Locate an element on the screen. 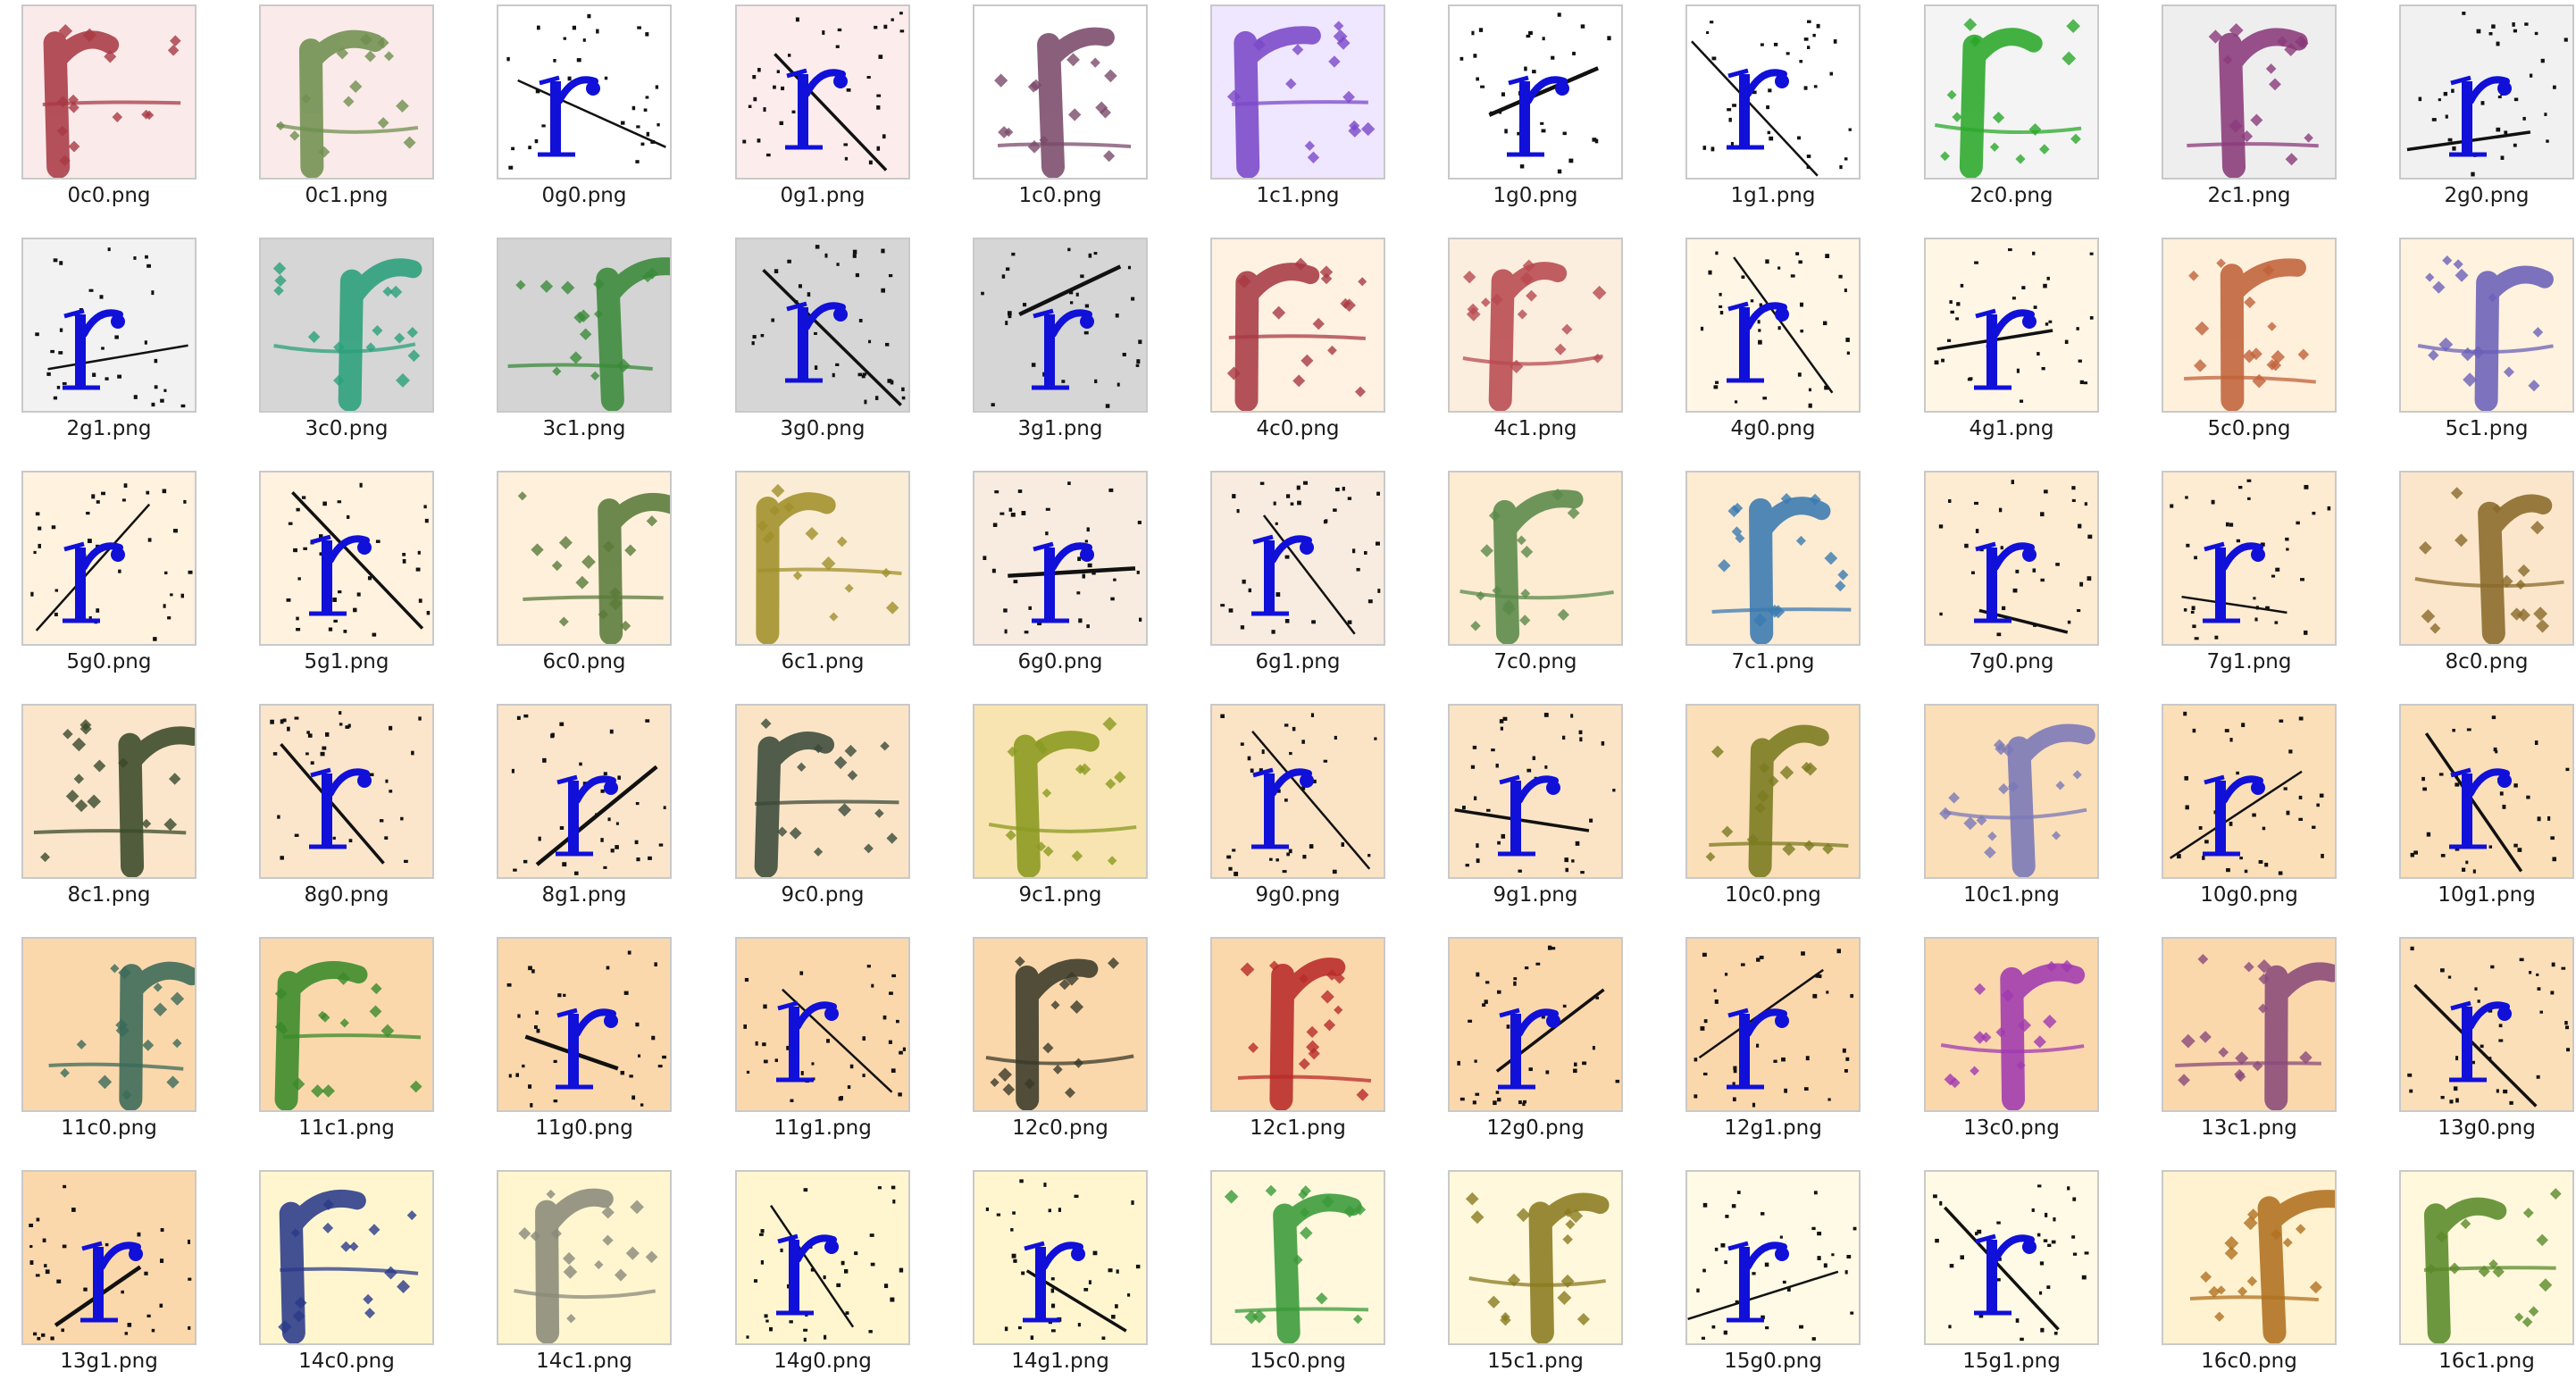 The width and height of the screenshot is (2576, 1388). file-item: 3g0.png is located at coordinates (821, 340).